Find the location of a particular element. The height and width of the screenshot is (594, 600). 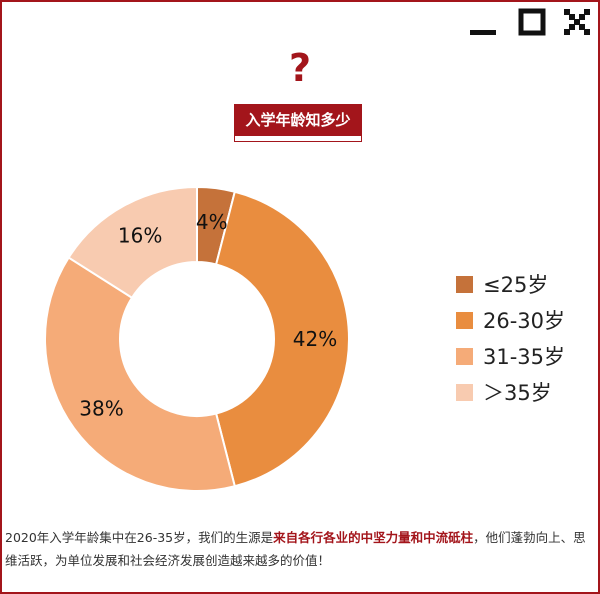

legend-label: 26-30岁 is located at coordinates (524, 321).